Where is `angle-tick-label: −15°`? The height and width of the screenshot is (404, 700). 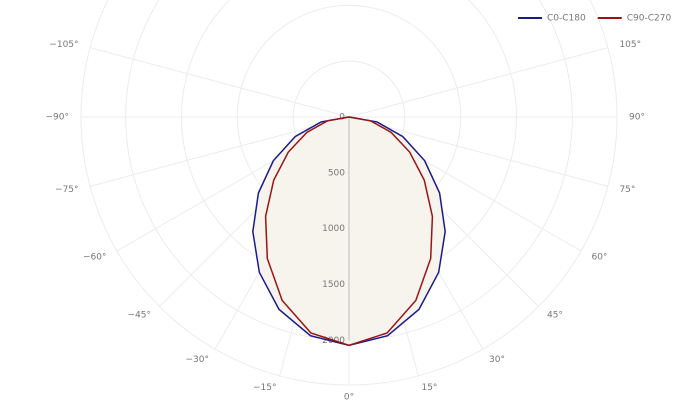
angle-tick-label: −15° is located at coordinates (265, 388).